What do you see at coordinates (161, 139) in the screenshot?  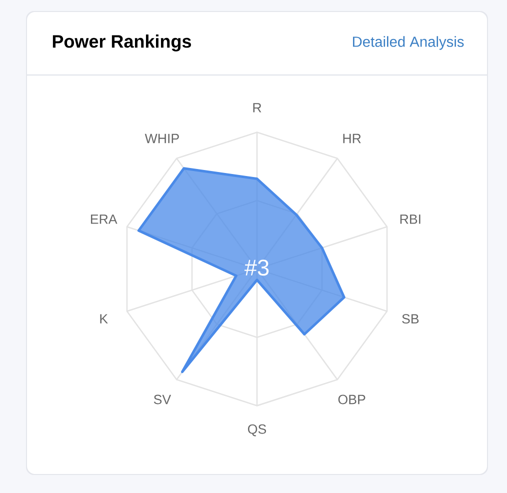 I see `spoke-label: WHIP` at bounding box center [161, 139].